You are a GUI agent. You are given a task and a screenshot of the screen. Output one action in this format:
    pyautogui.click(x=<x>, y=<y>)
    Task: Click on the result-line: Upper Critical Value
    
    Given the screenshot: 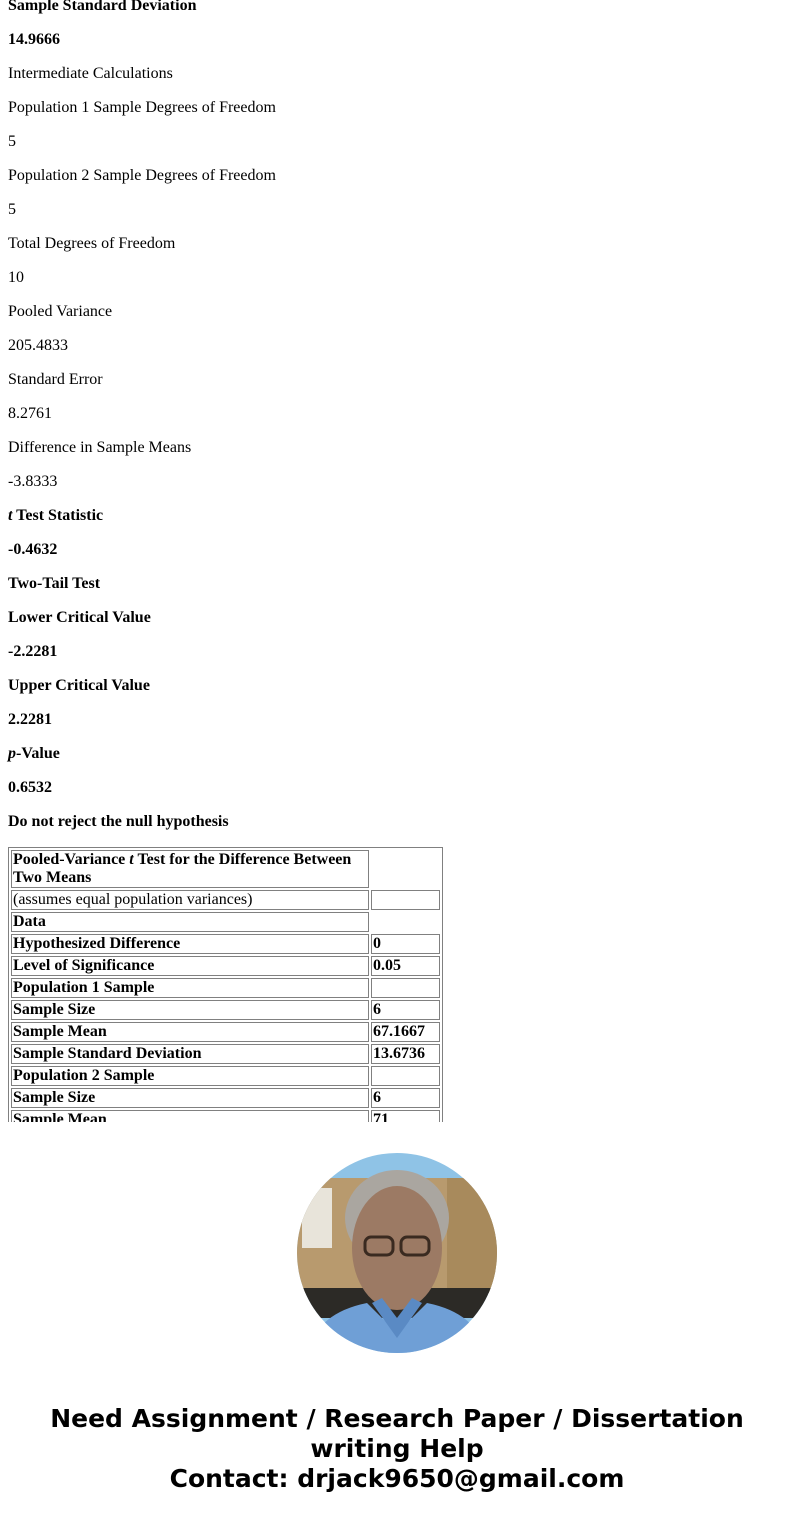 What is the action you would take?
    pyautogui.click(x=79, y=685)
    